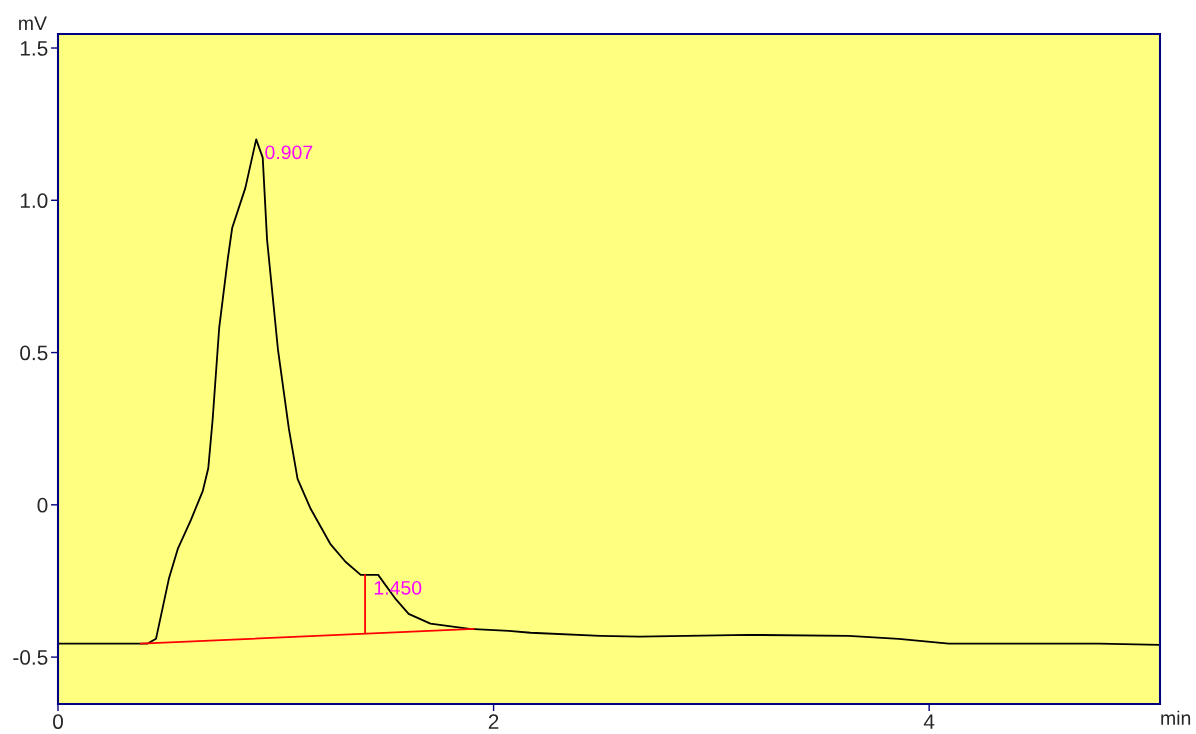  Describe the element at coordinates (34, 48) in the screenshot. I see `y-tick-label: 1.5` at that location.